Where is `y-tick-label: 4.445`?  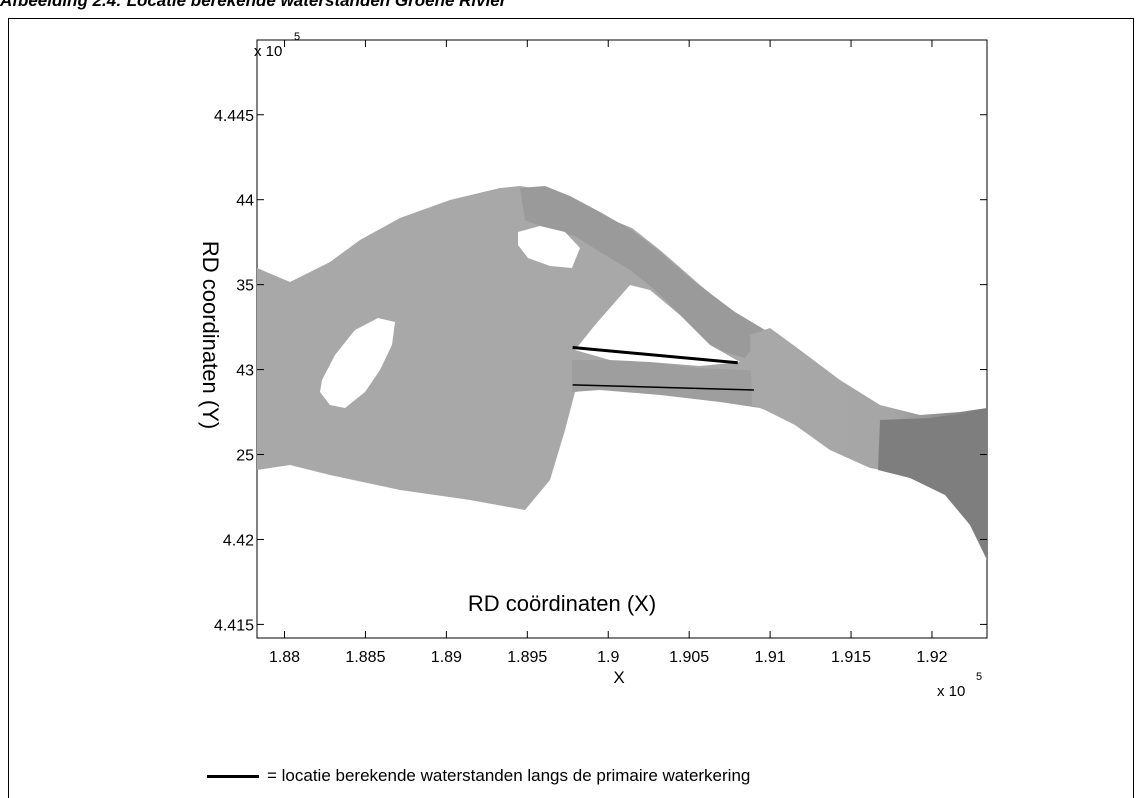
y-tick-label: 4.445 is located at coordinates (234, 116).